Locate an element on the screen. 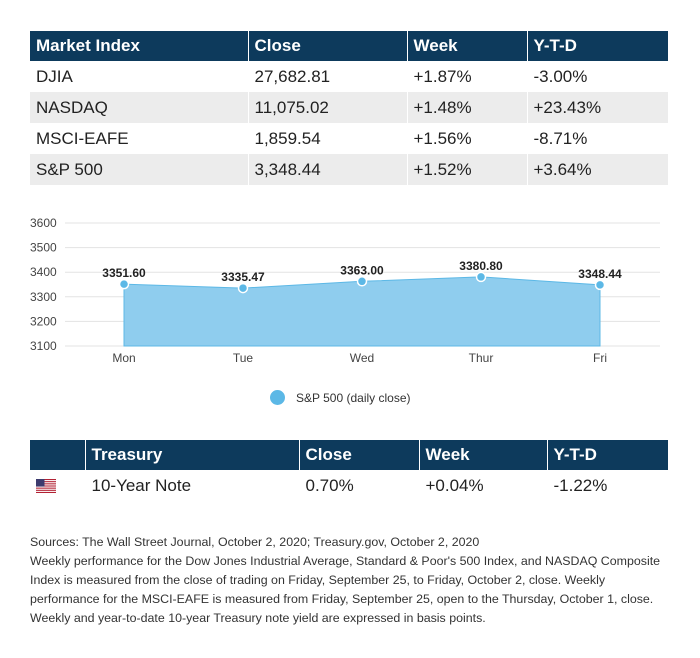  table-row: MSCI-EAFE 1,859.54 +1.56% -8.71% is located at coordinates (349, 138).